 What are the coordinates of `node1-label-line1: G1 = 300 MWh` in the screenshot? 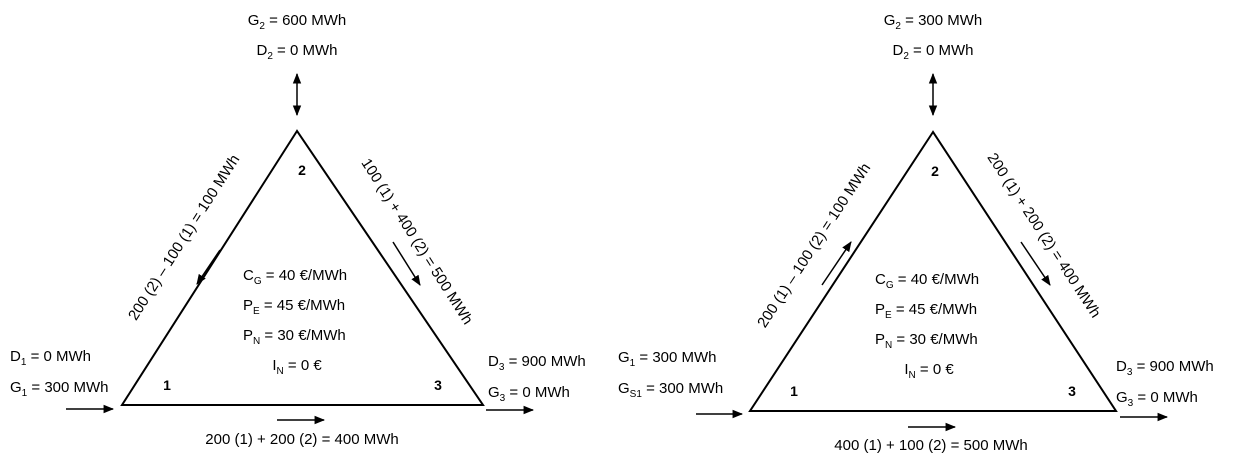 It's located at (667, 359).